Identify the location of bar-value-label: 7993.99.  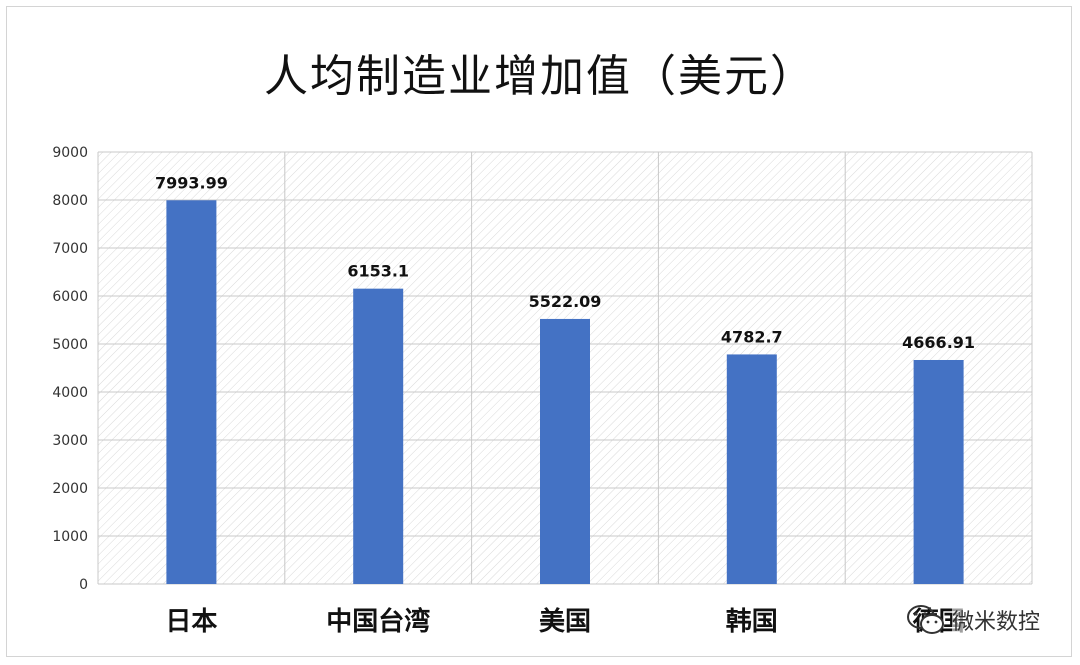
(191, 182).